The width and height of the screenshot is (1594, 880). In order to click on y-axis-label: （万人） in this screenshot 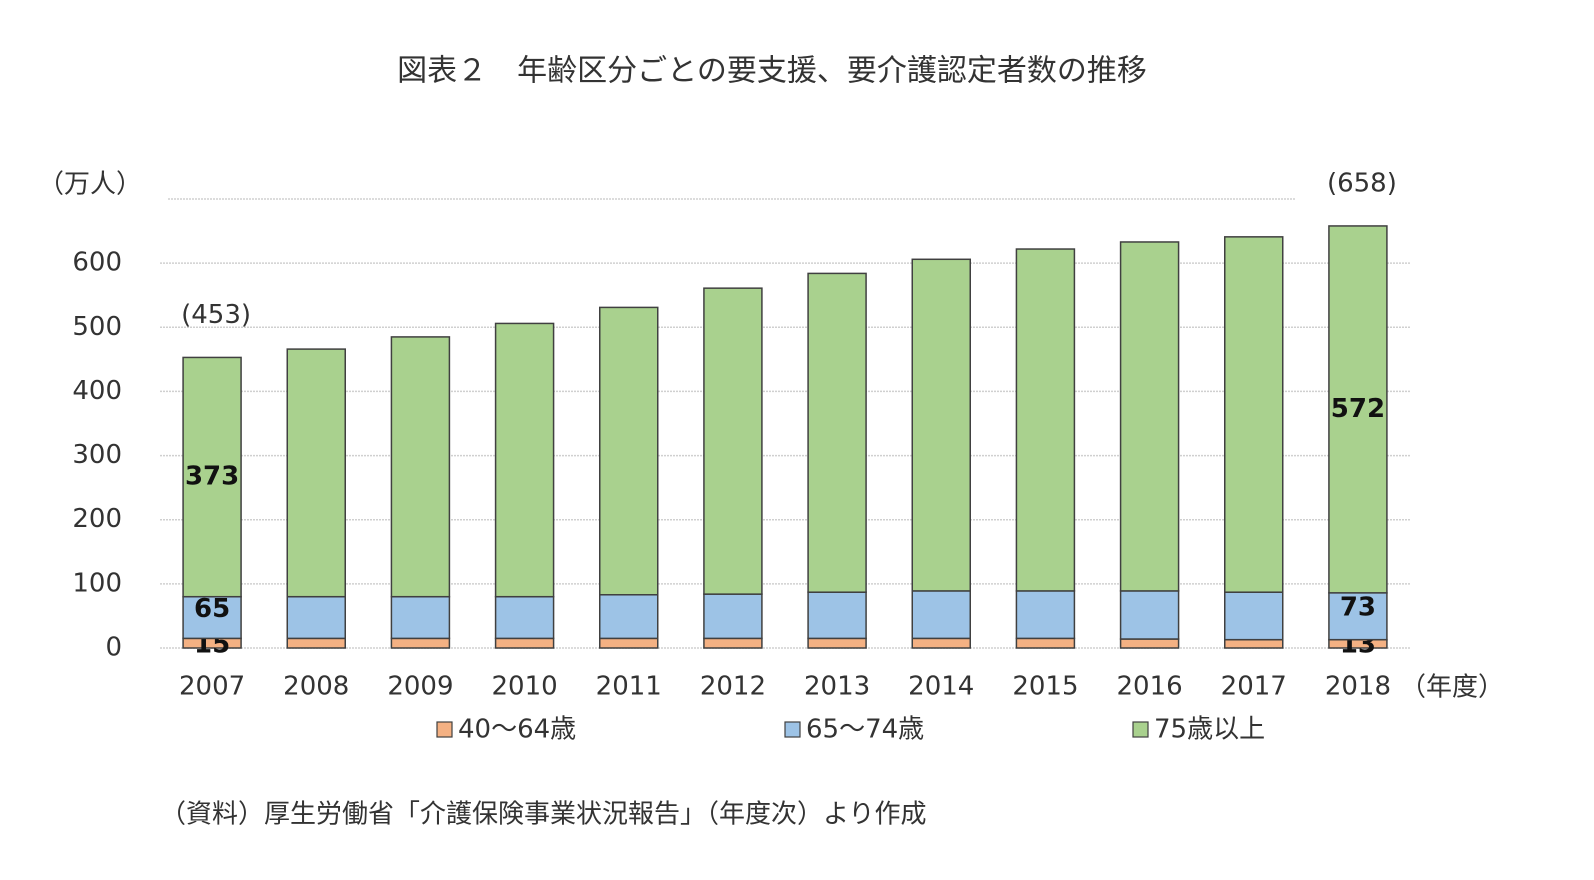, I will do `click(90, 185)`.